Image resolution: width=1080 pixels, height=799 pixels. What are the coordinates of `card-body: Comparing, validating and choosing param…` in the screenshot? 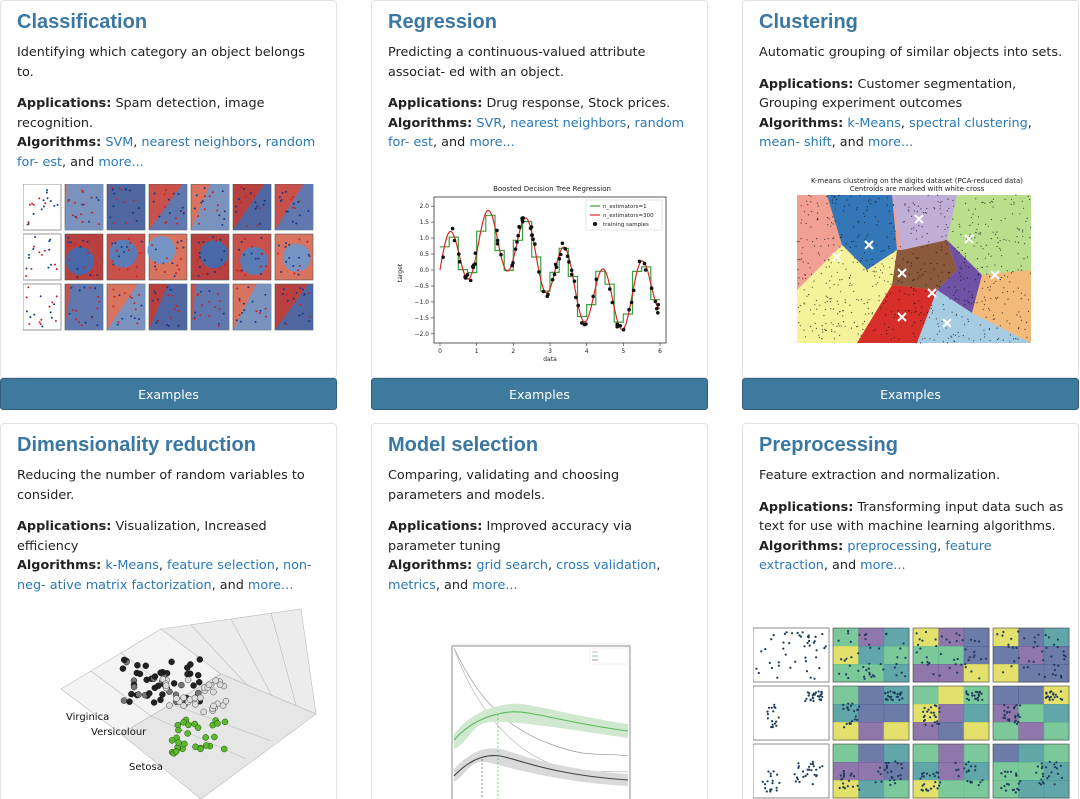 It's located at (540, 530).